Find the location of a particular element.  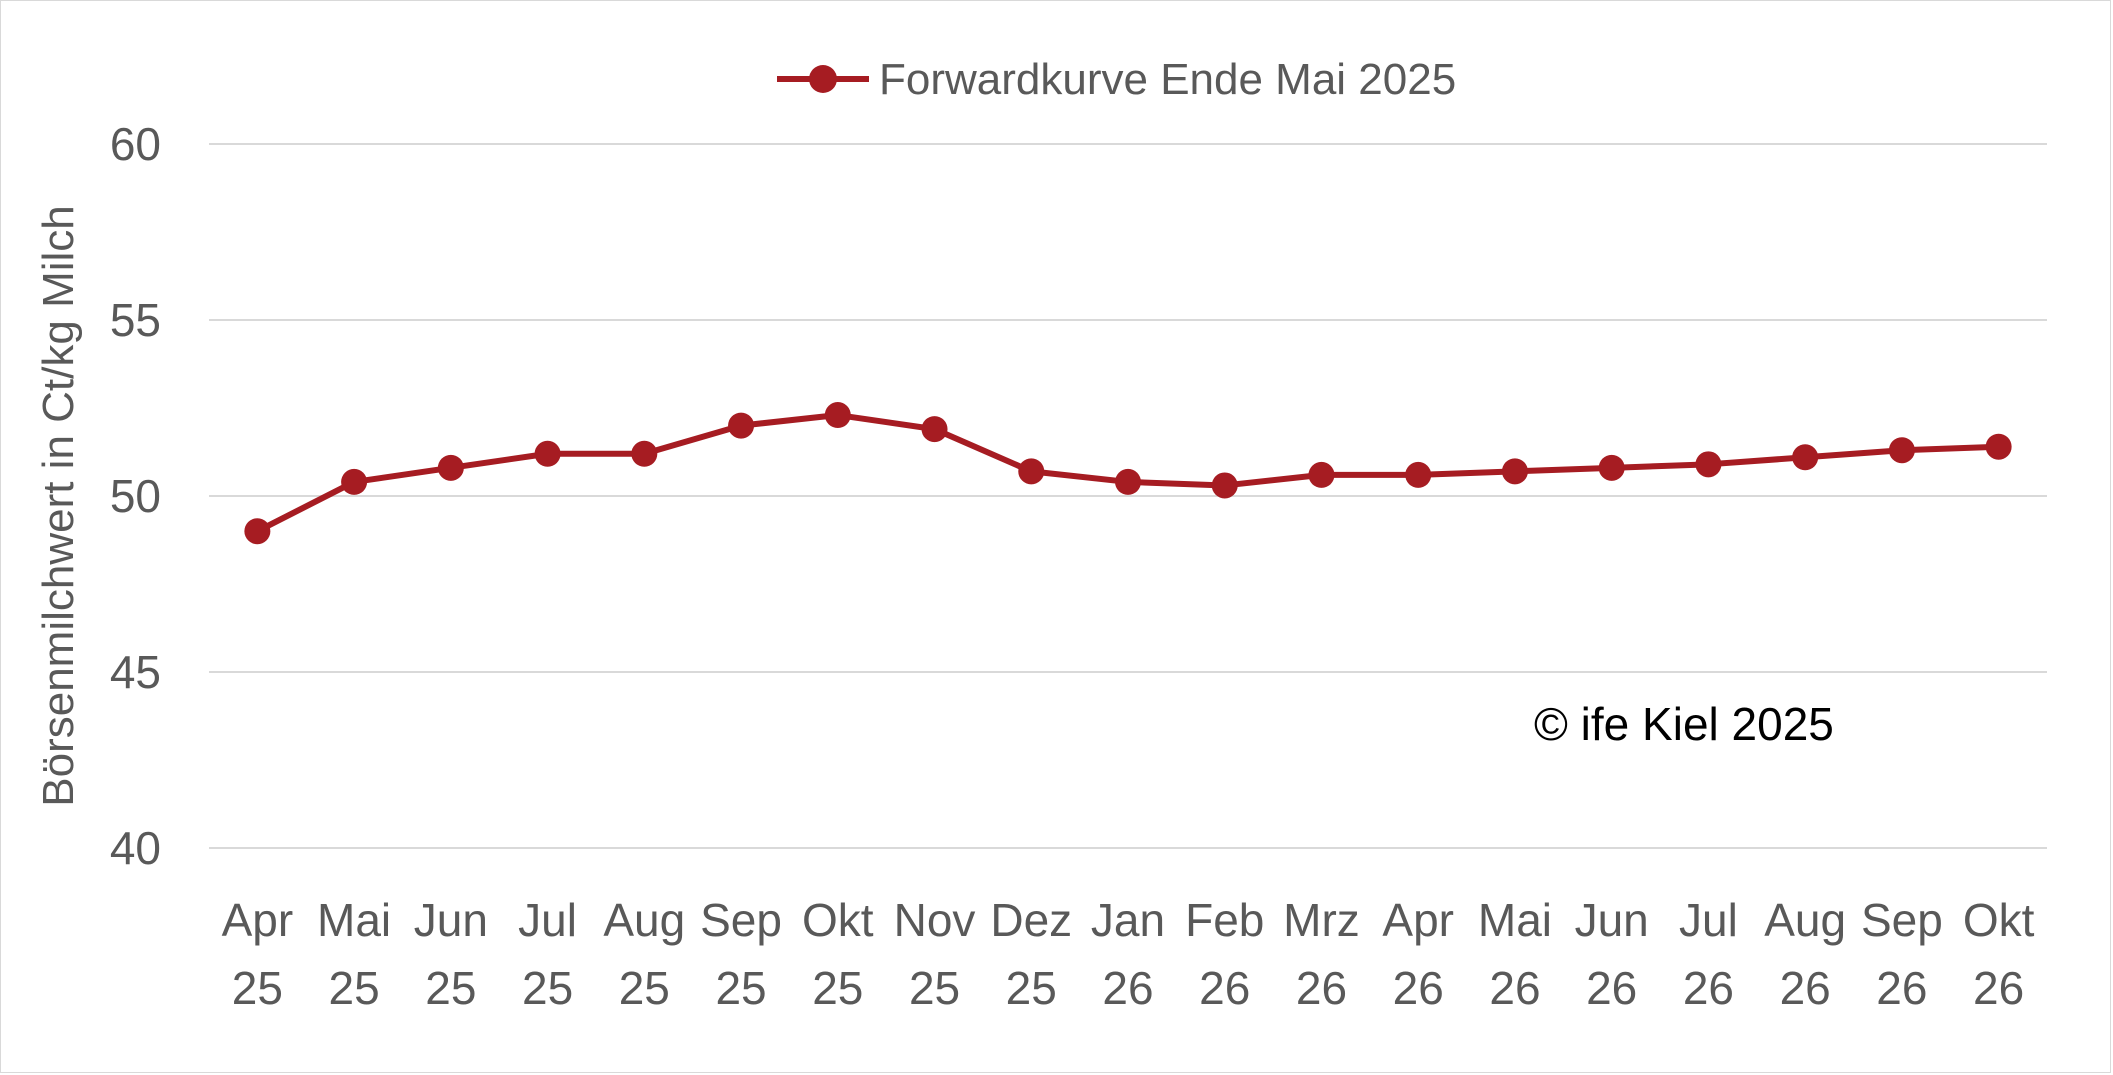

y-tick-label: 50 is located at coordinates (135, 496).